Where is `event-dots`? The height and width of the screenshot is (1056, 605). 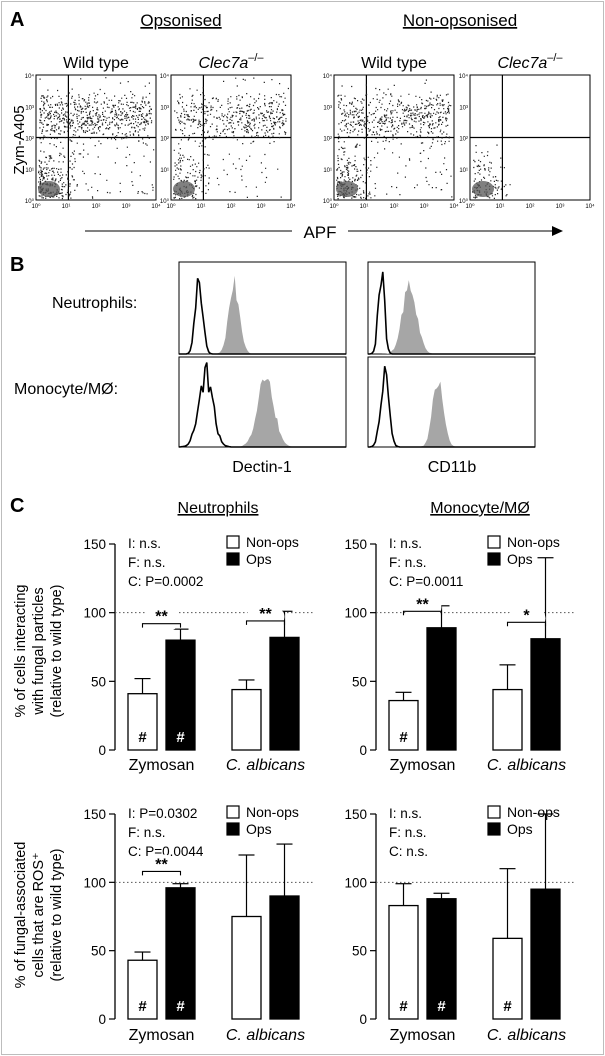
event-dots is located at coordinates (491, 171).